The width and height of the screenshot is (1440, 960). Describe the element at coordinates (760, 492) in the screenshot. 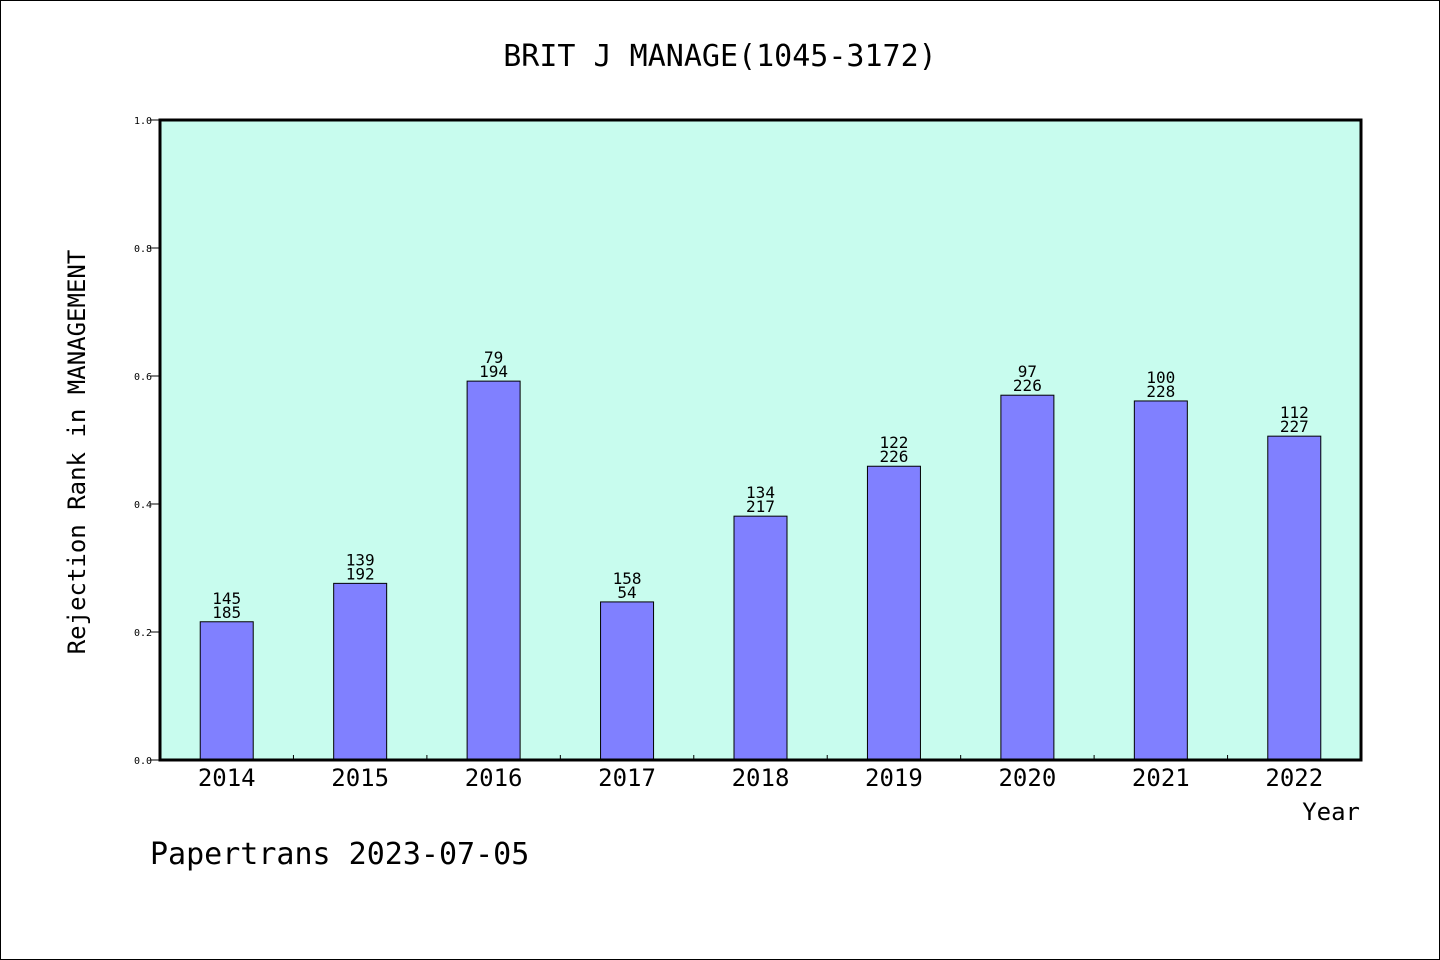

I see `bar-label-top: 134` at that location.